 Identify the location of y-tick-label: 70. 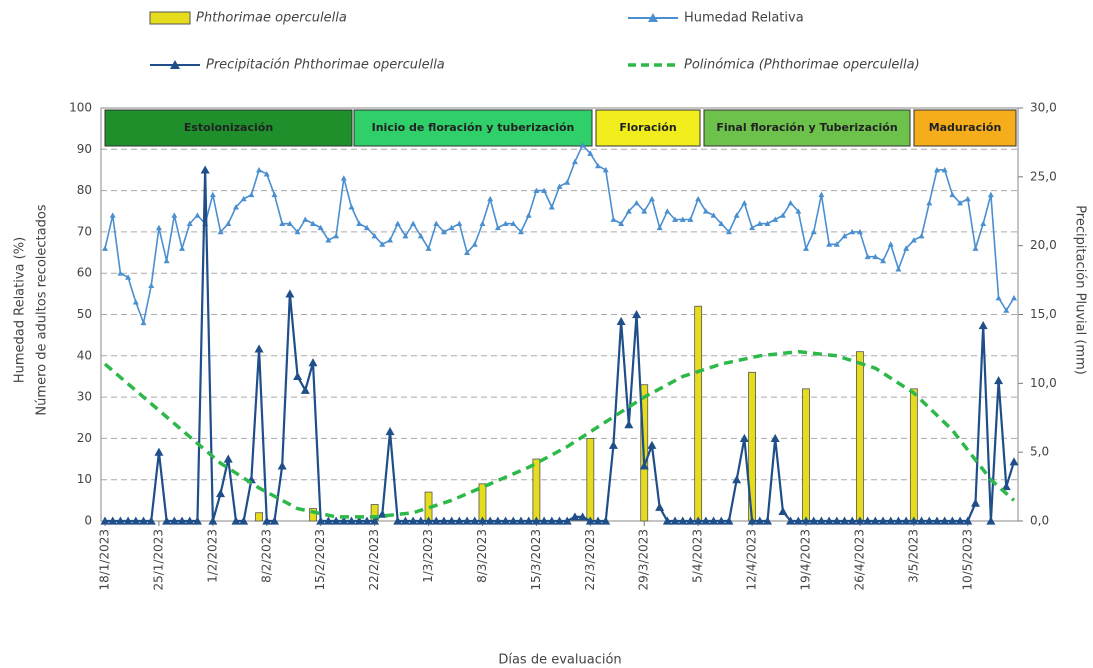
(84, 231).